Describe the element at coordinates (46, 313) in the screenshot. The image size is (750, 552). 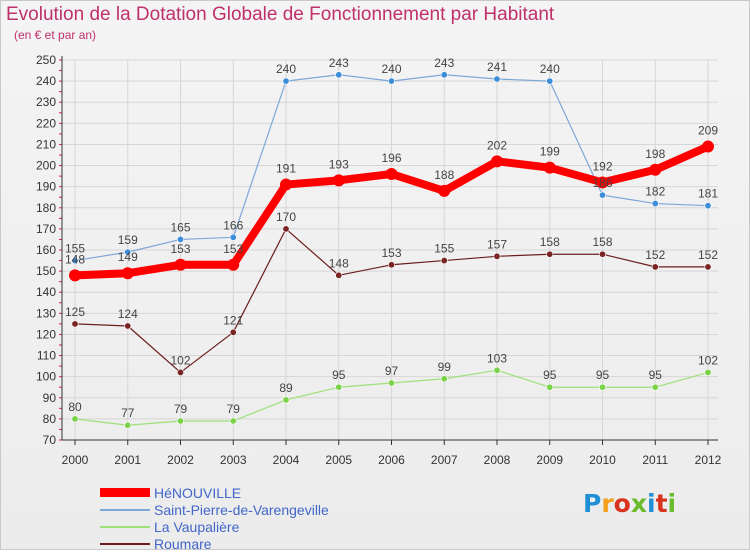
I see `y-tick-label: 130` at that location.